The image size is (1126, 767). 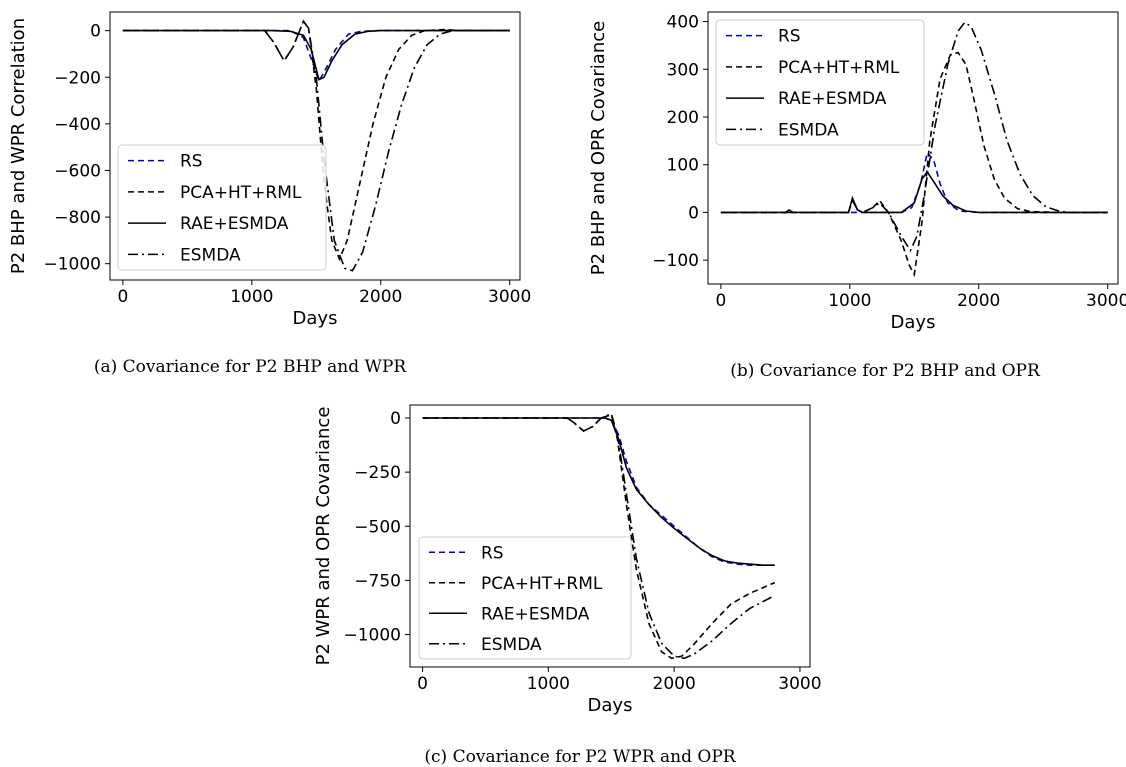 I want to click on figure-caption: (c) Covariance for P2 WPR and OPR, so click(x=580, y=757).